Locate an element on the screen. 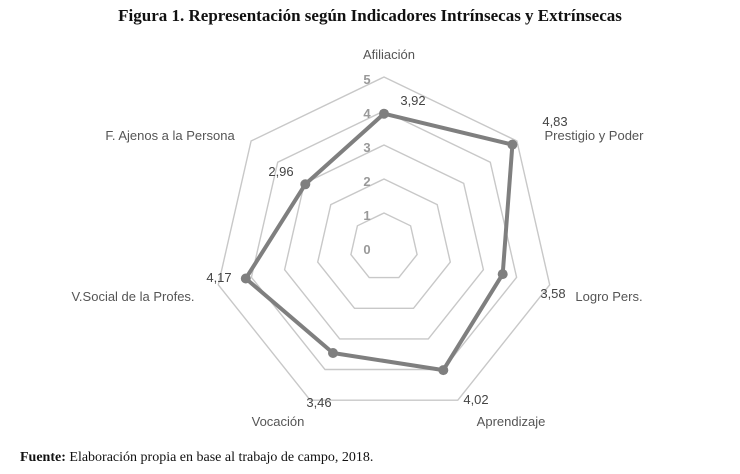 Image resolution: width=740 pixels, height=474 pixels. tick-label: 1 is located at coordinates (366, 215).